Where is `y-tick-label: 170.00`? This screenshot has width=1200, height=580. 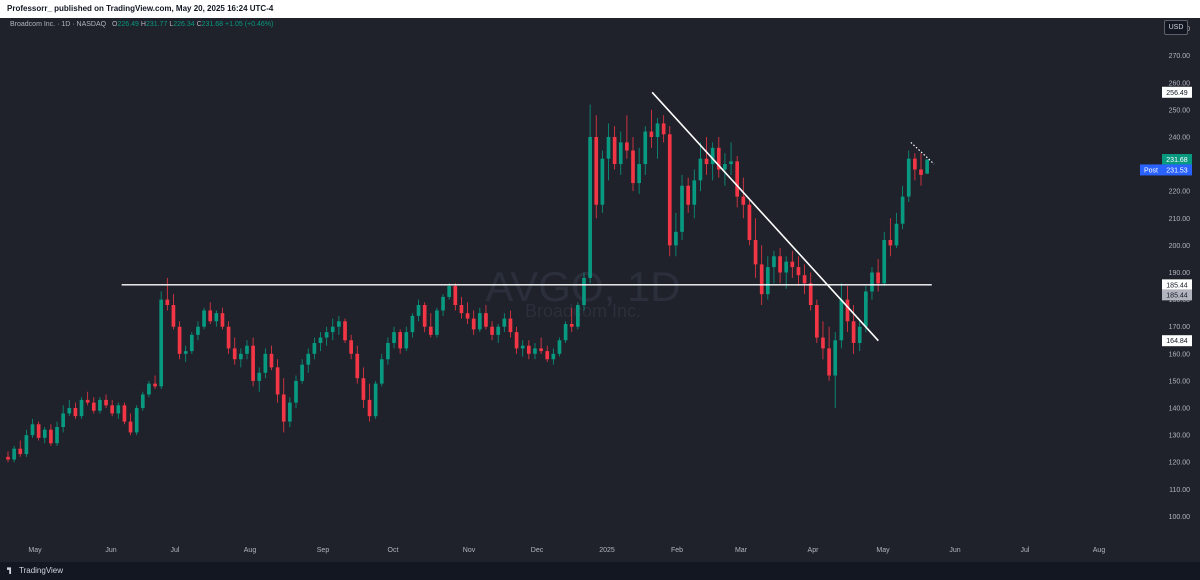
y-tick-label: 170.00 is located at coordinates (1180, 327).